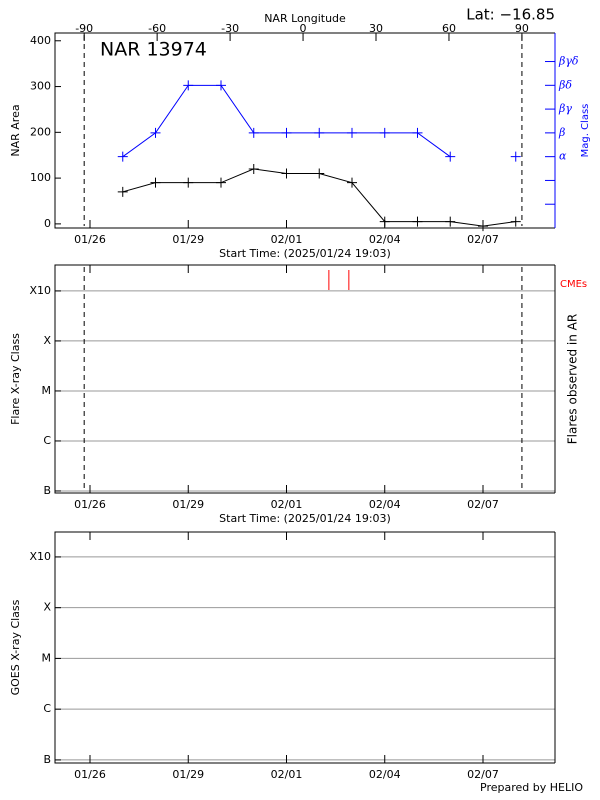 The height and width of the screenshot is (800, 600). What do you see at coordinates (40, 40) in the screenshot?
I see `y-tick-label: 400` at bounding box center [40, 40].